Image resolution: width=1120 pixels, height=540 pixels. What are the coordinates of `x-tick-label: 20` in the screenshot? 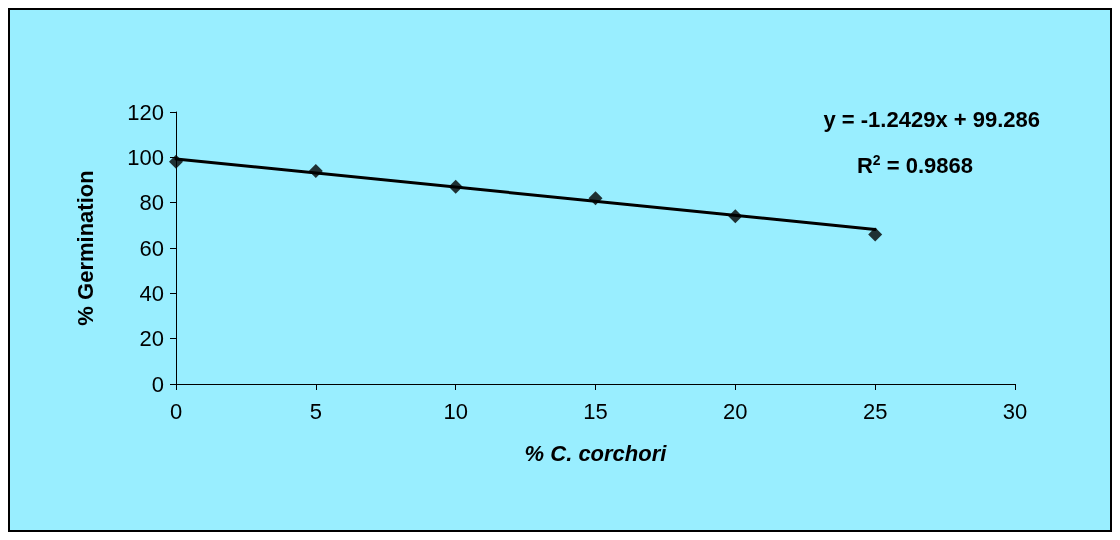 It's located at (735, 411).